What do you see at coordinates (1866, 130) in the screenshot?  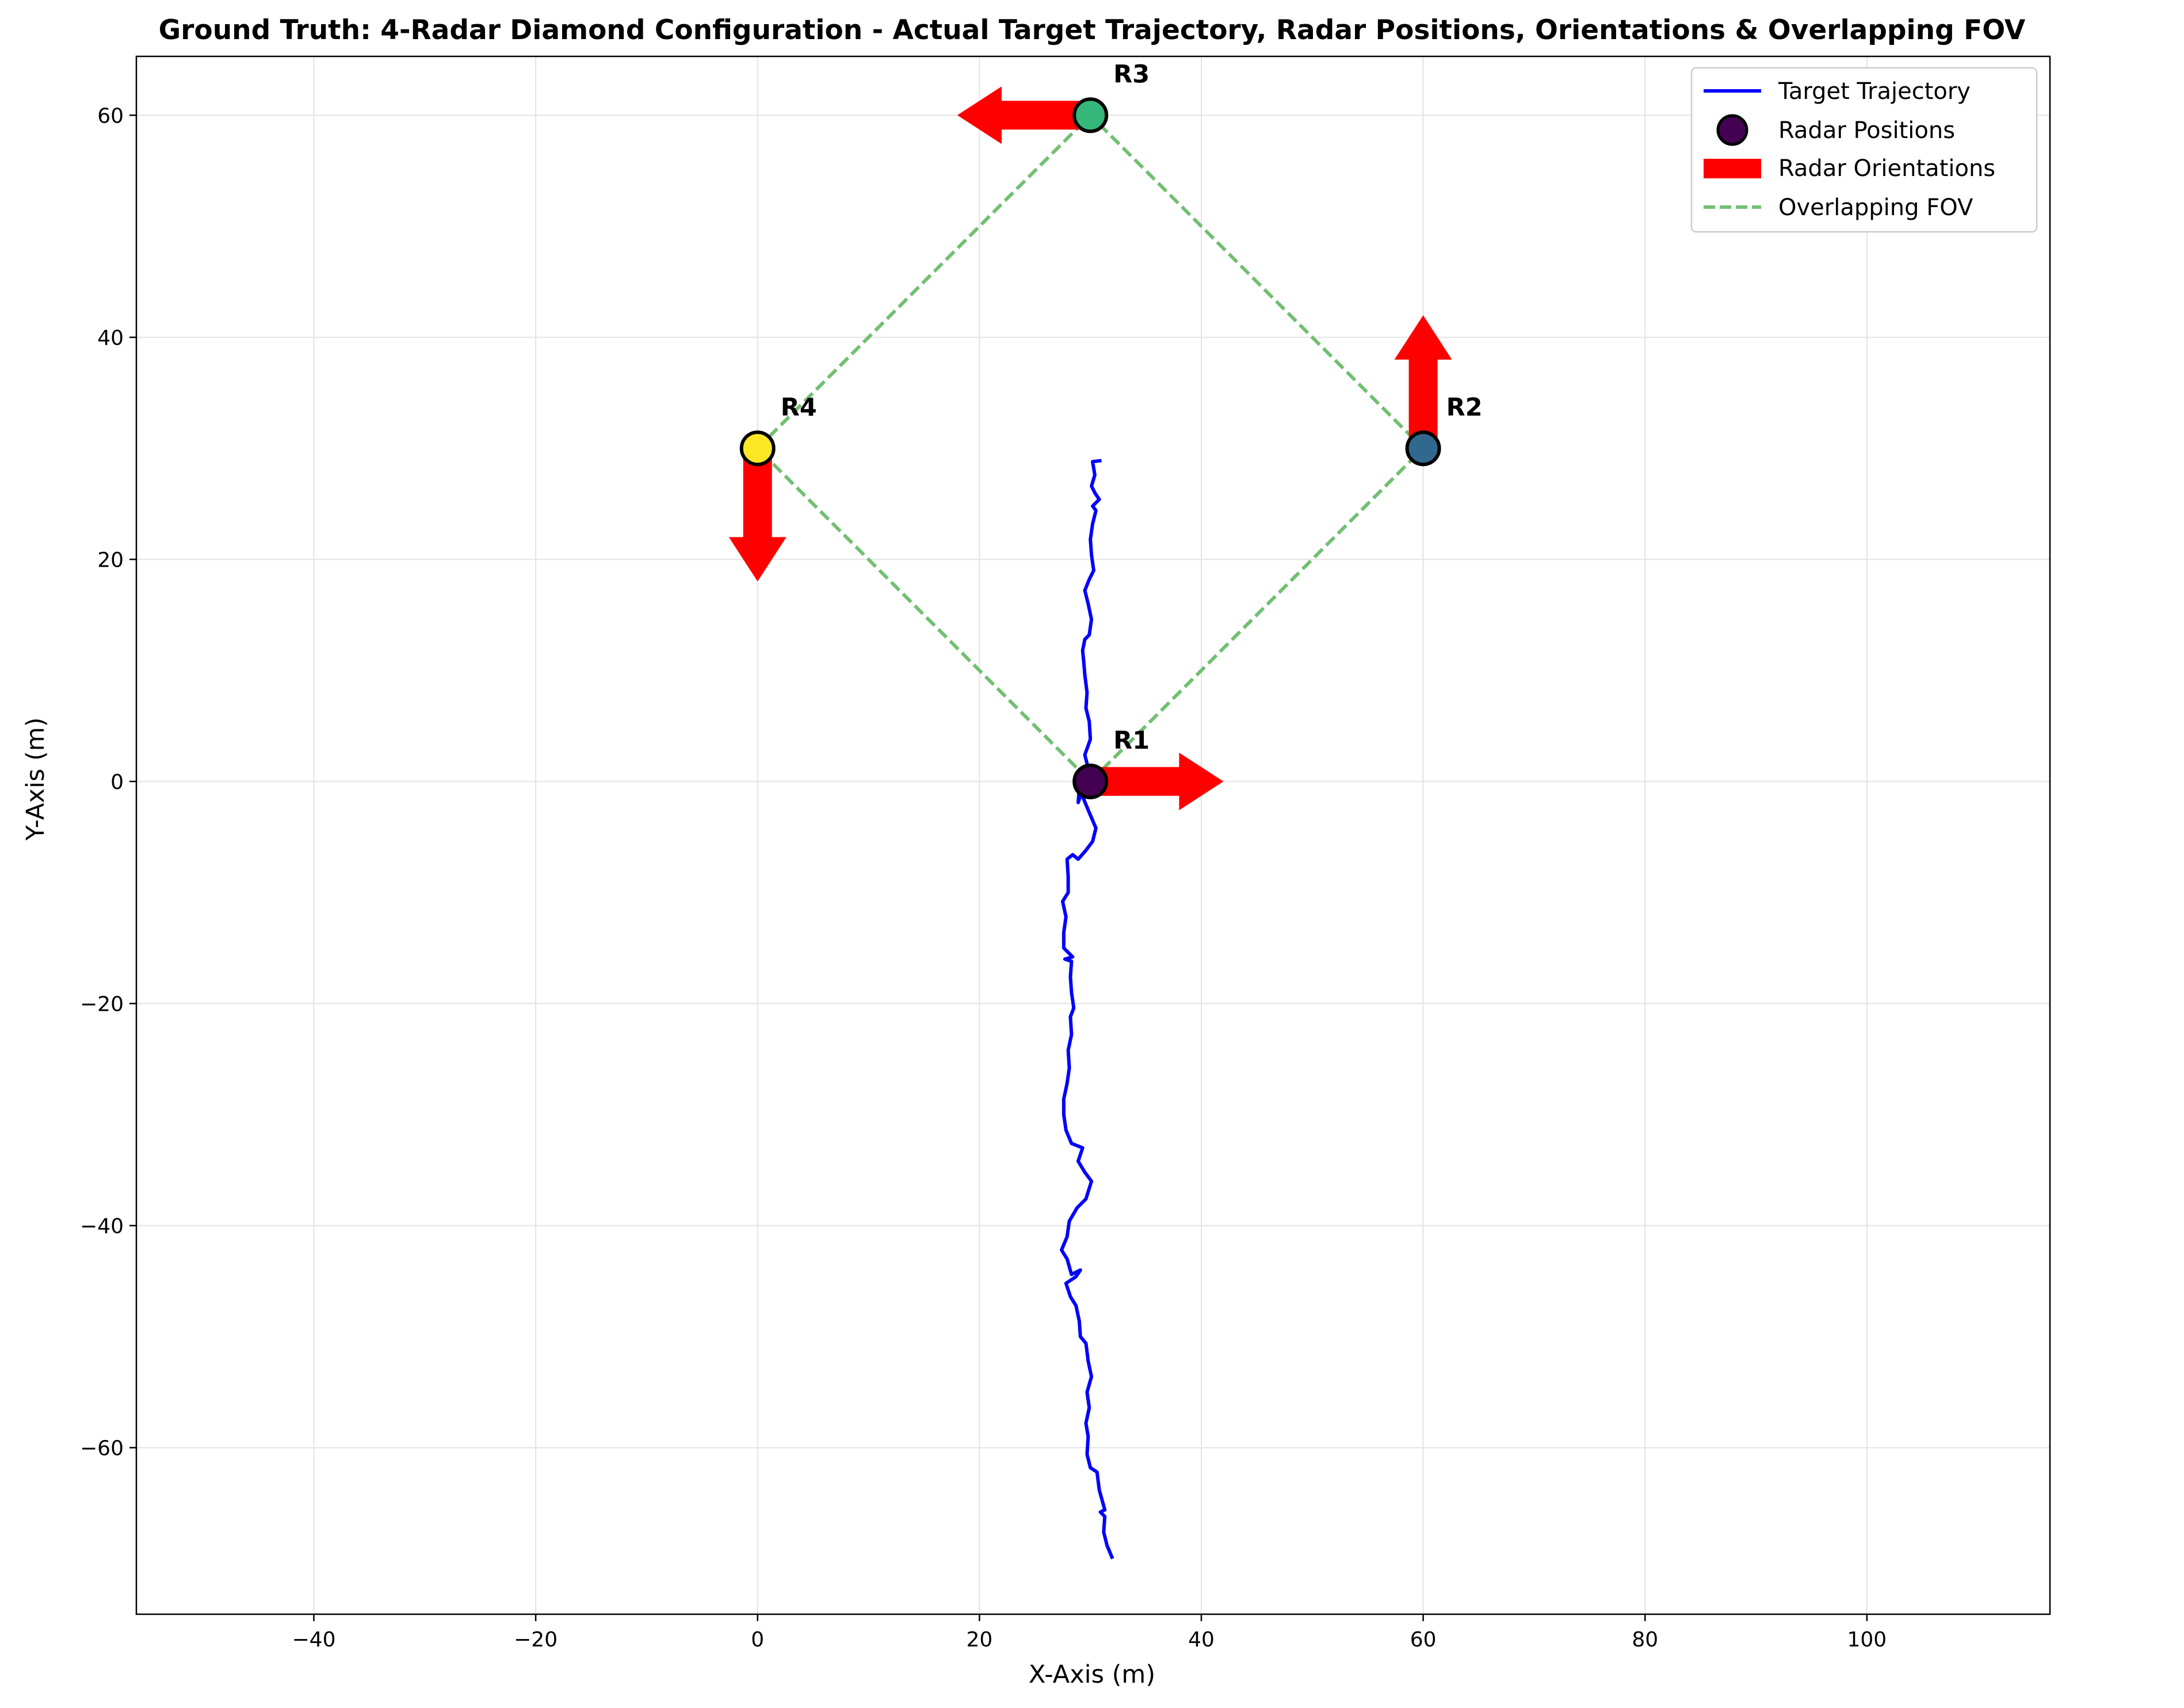 I see `legend-label-radar-positions: Radar Positions` at bounding box center [1866, 130].